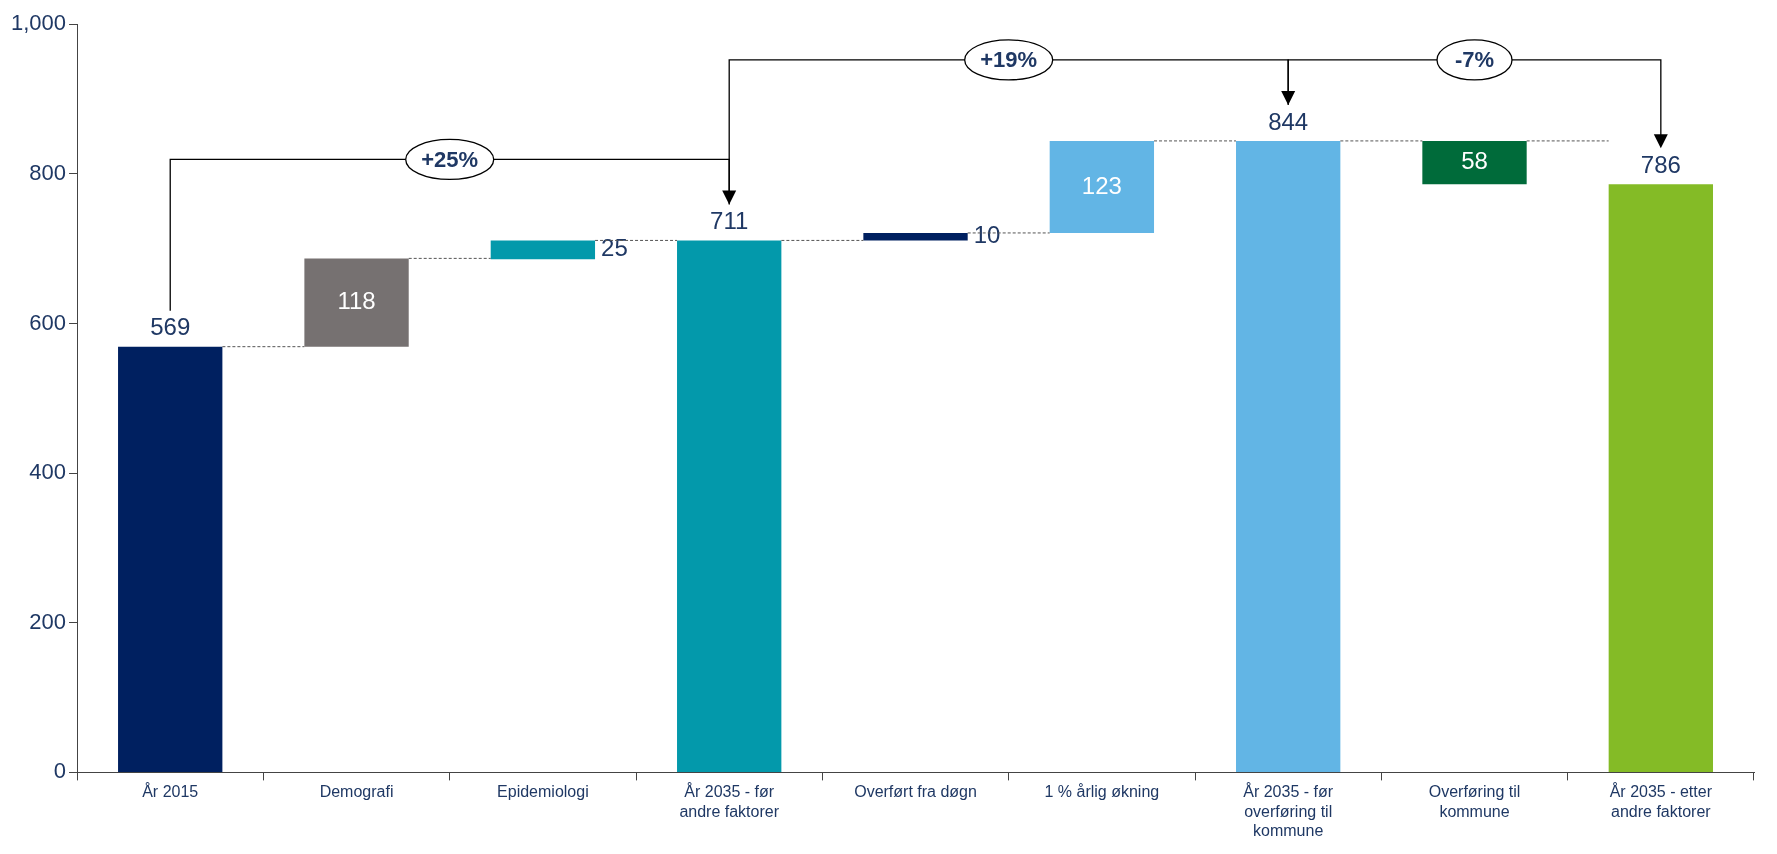 This screenshot has width=1777, height=854. I want to click on y-tick-label: 400, so click(48, 472).